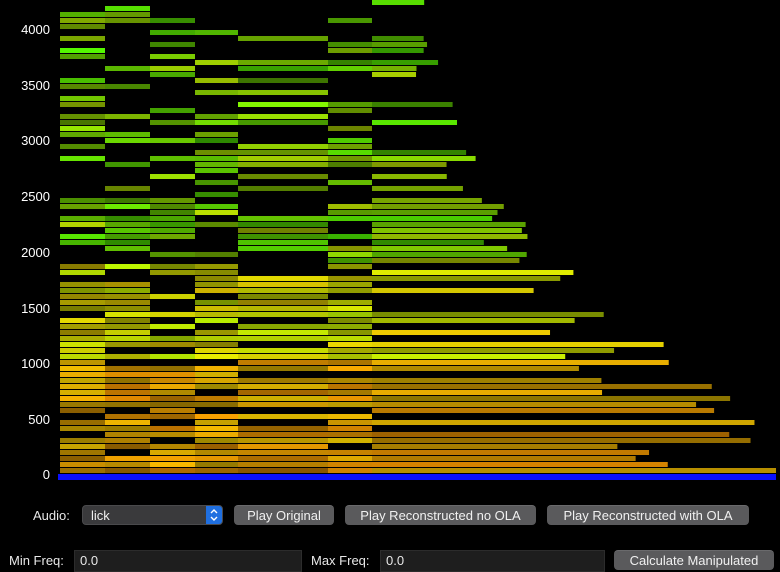 The image size is (780, 572). I want to click on audio-select: lick, so click(152, 515).